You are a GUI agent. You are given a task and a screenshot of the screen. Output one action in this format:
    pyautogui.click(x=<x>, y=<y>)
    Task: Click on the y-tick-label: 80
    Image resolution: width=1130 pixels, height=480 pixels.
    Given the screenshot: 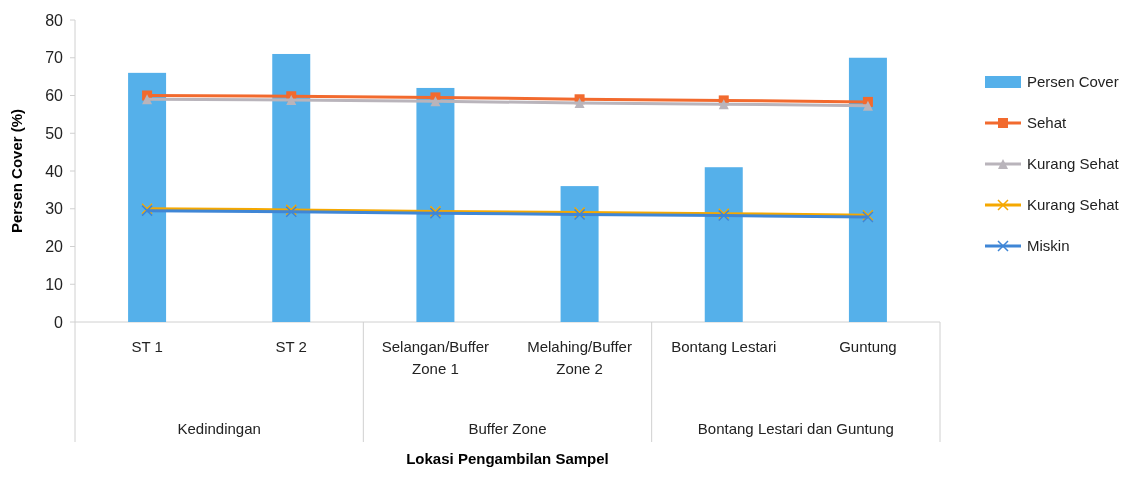 What is the action you would take?
    pyautogui.click(x=54, y=20)
    